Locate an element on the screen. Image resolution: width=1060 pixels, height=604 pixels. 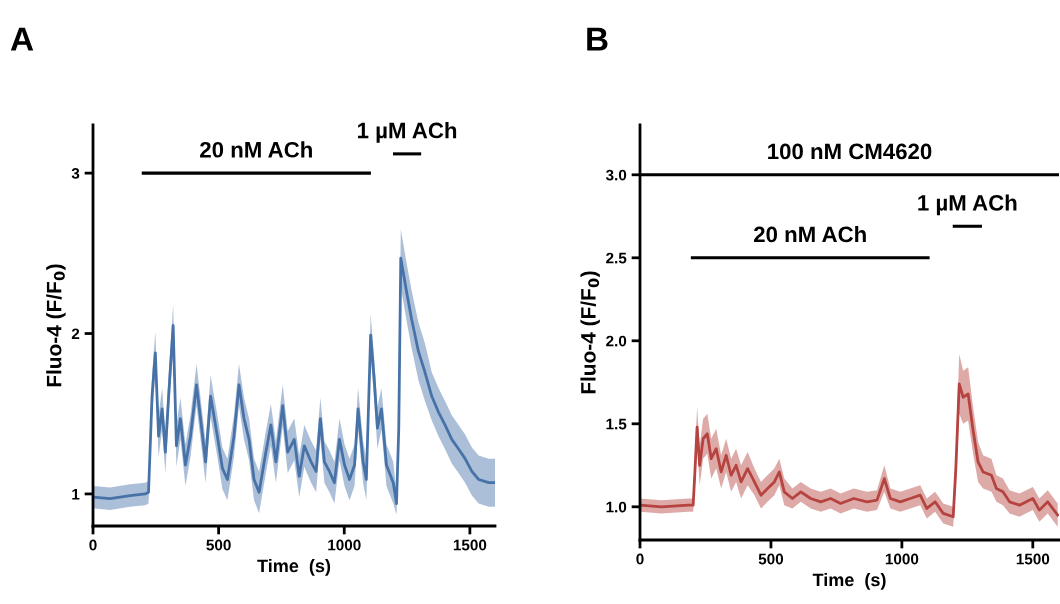
y-tick-label: 3.0 is located at coordinates (616, 175).